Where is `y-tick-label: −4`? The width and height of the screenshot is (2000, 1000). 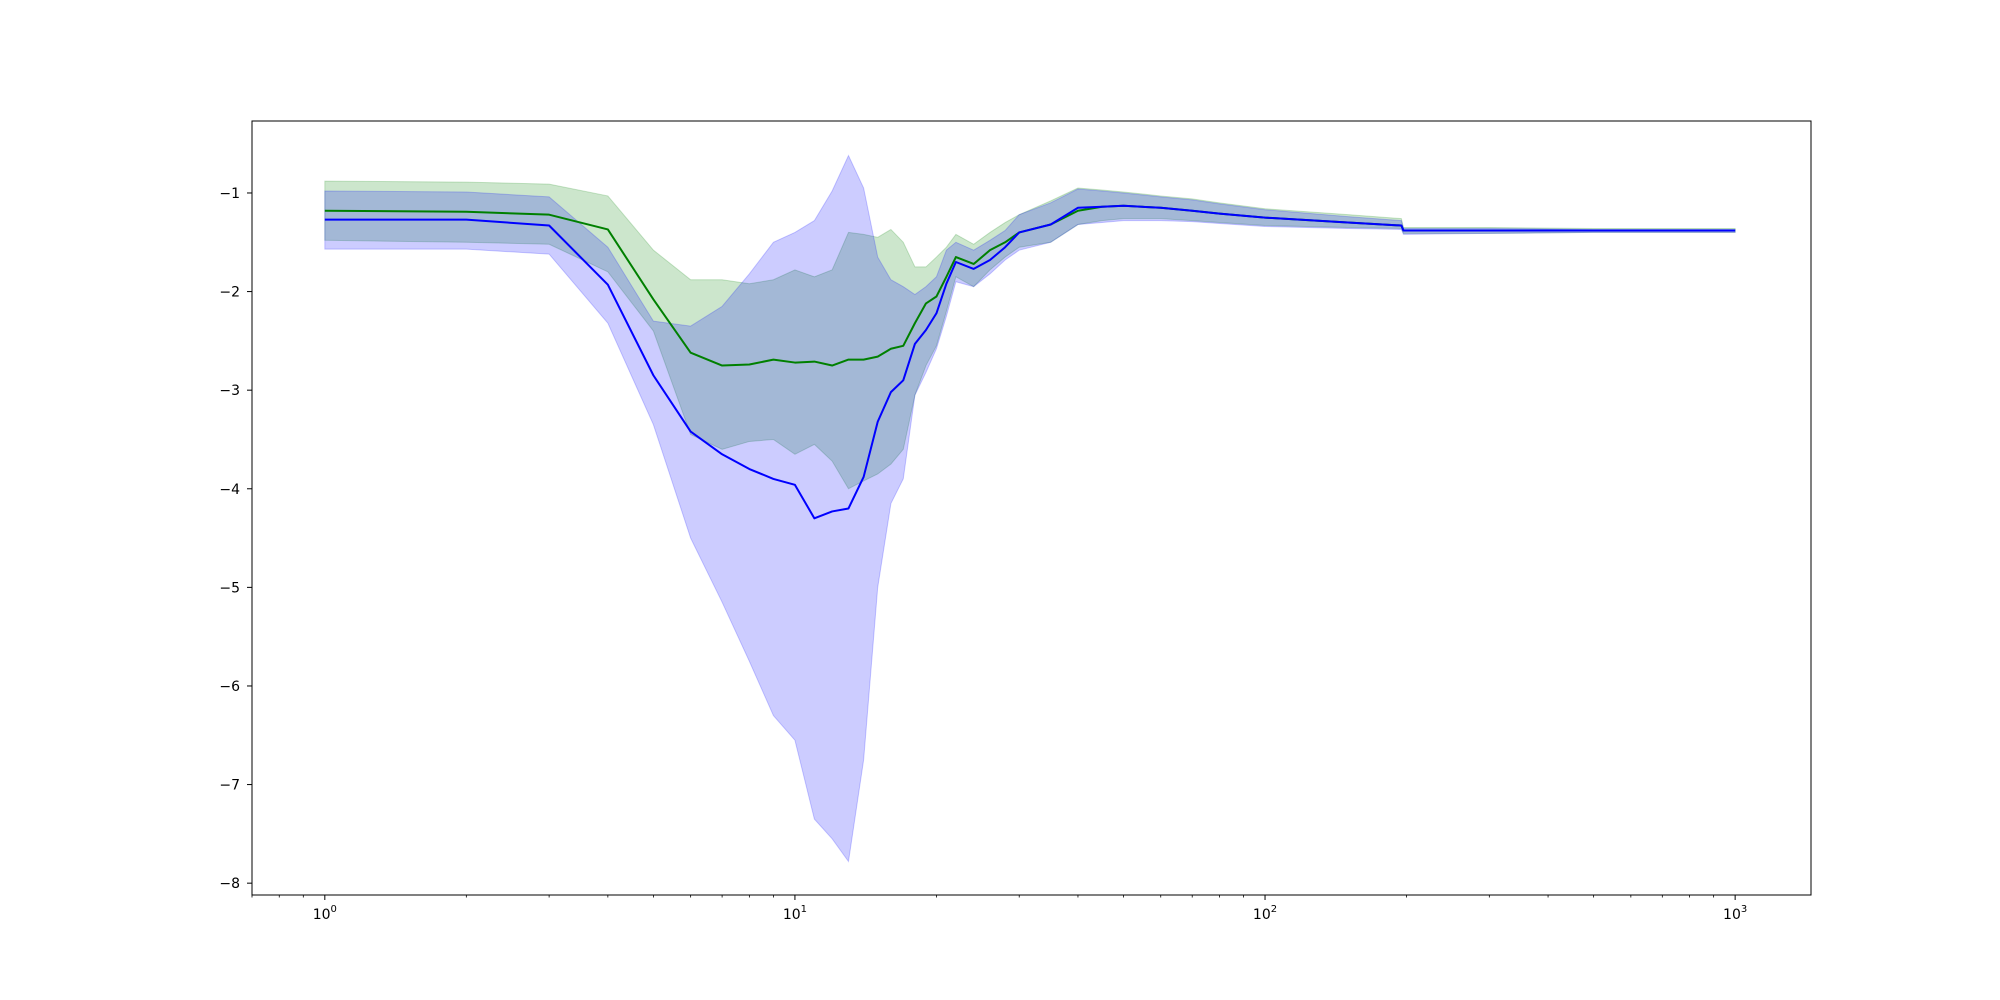
y-tick-label: −4 is located at coordinates (229, 490).